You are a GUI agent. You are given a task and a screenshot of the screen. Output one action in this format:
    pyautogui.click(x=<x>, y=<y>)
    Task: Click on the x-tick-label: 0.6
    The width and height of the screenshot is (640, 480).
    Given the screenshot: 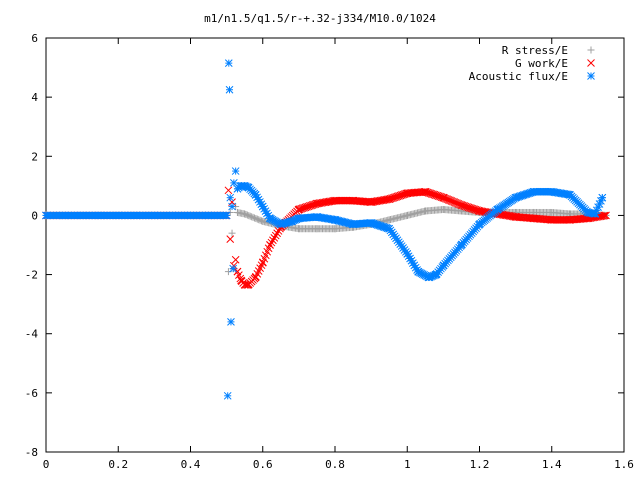 What is the action you would take?
    pyautogui.click(x=263, y=464)
    